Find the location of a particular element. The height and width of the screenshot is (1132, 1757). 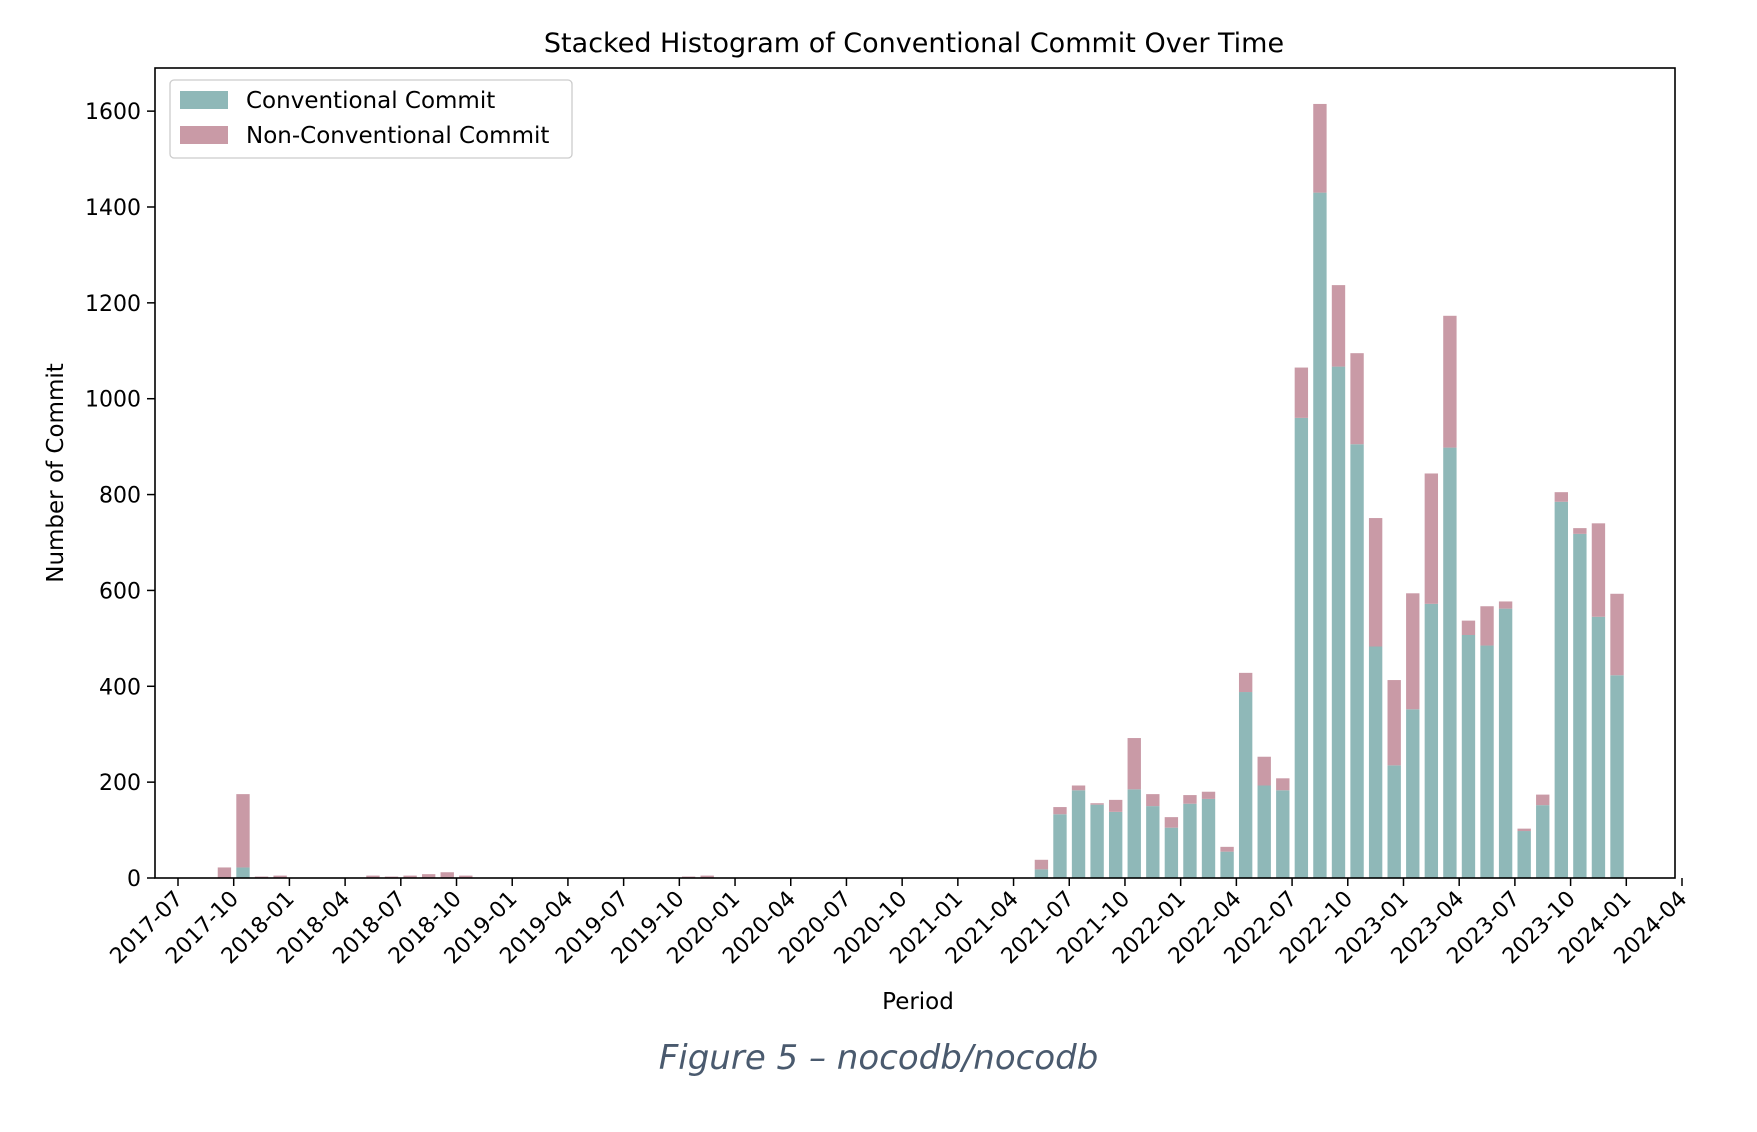

legend-swatch-non-conventional is located at coordinates (204, 135).